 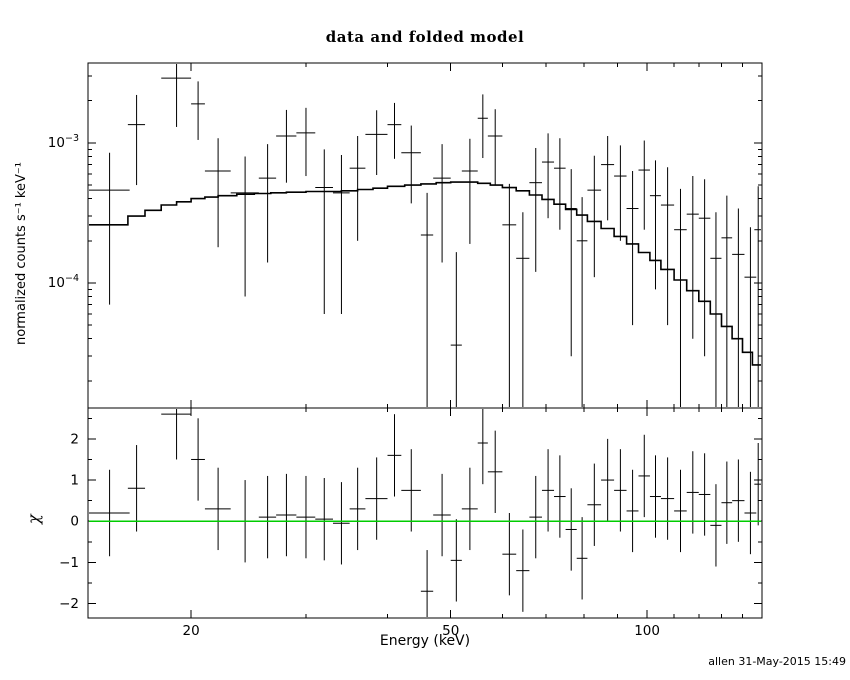 What do you see at coordinates (74, 522) in the screenshot?
I see `svg-text: 0` at bounding box center [74, 522].